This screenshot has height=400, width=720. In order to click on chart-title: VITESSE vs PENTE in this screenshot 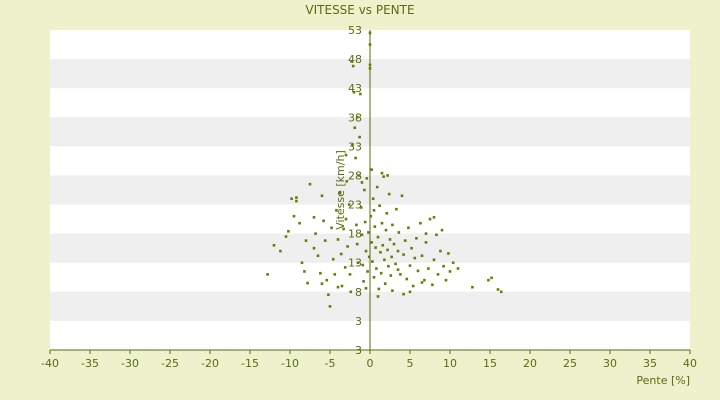, I will do `click(359, 10)`.